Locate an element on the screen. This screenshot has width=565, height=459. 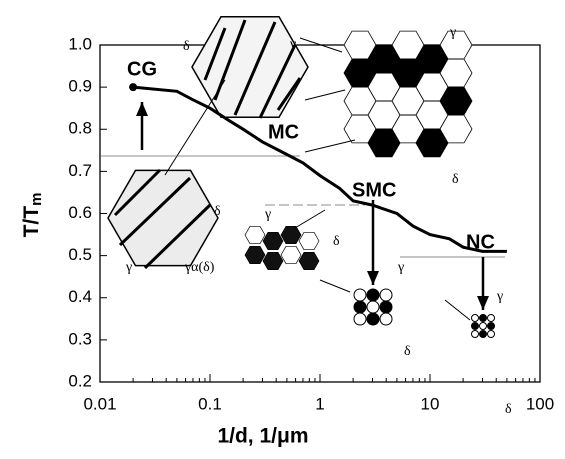
y-tick-label: 1.0 is located at coordinates (80, 43).